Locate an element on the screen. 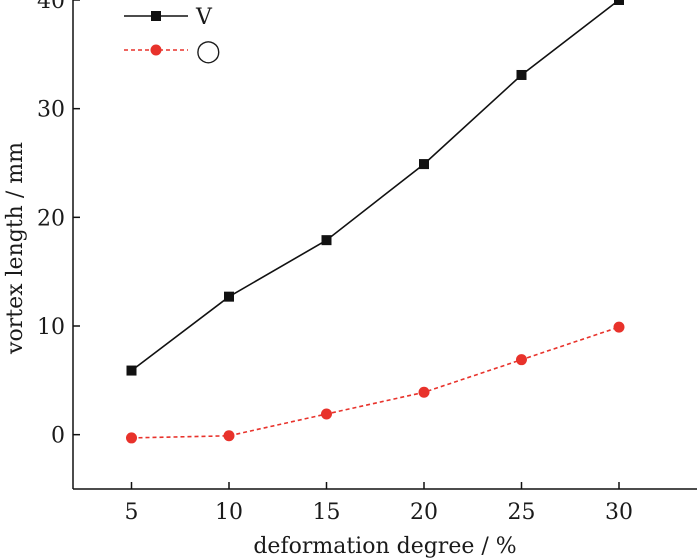 This screenshot has height=560, width=700. legend-label-1: V is located at coordinates (204, 17).